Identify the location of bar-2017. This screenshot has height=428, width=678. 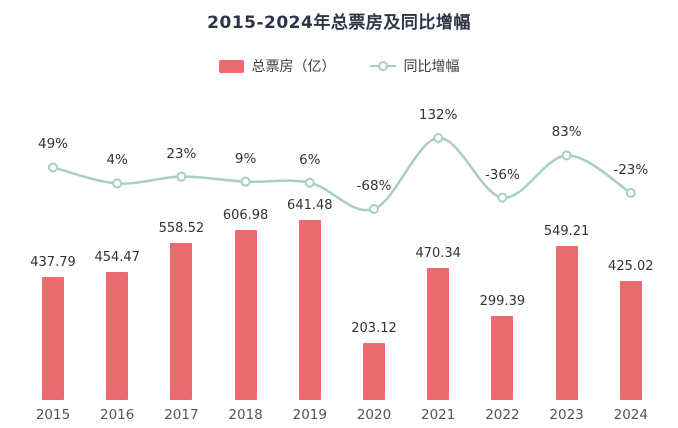
(181, 321).